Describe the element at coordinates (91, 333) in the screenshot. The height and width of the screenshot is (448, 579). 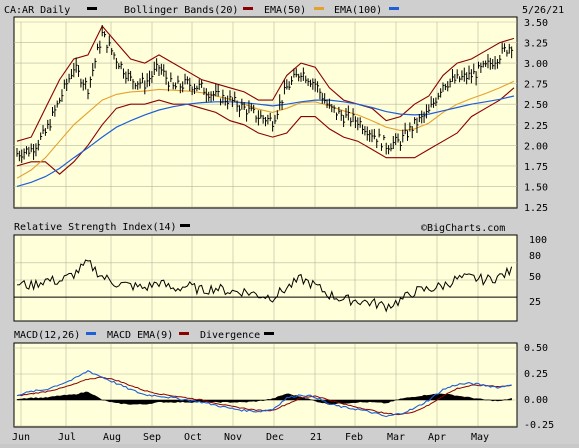
I see `macd-legend-swatch` at that location.